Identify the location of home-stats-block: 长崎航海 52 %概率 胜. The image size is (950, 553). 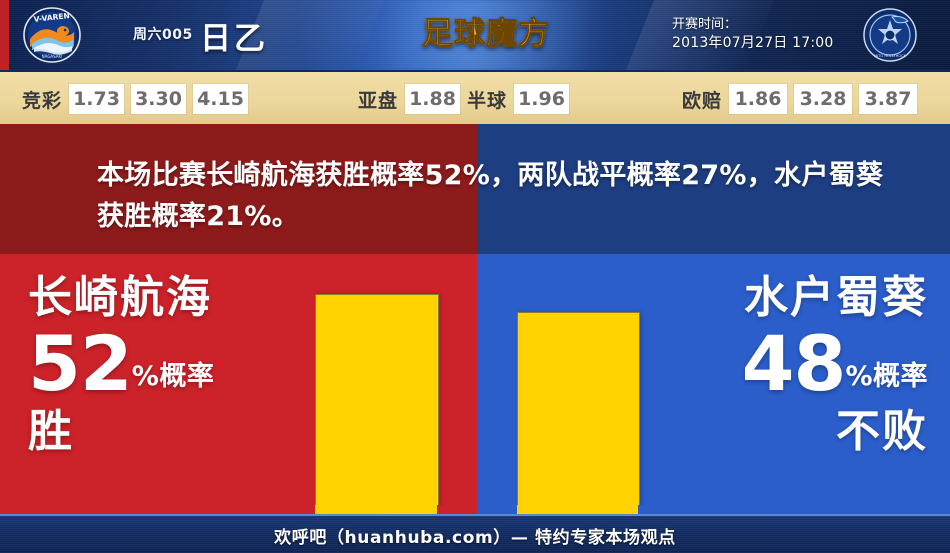
(153, 365).